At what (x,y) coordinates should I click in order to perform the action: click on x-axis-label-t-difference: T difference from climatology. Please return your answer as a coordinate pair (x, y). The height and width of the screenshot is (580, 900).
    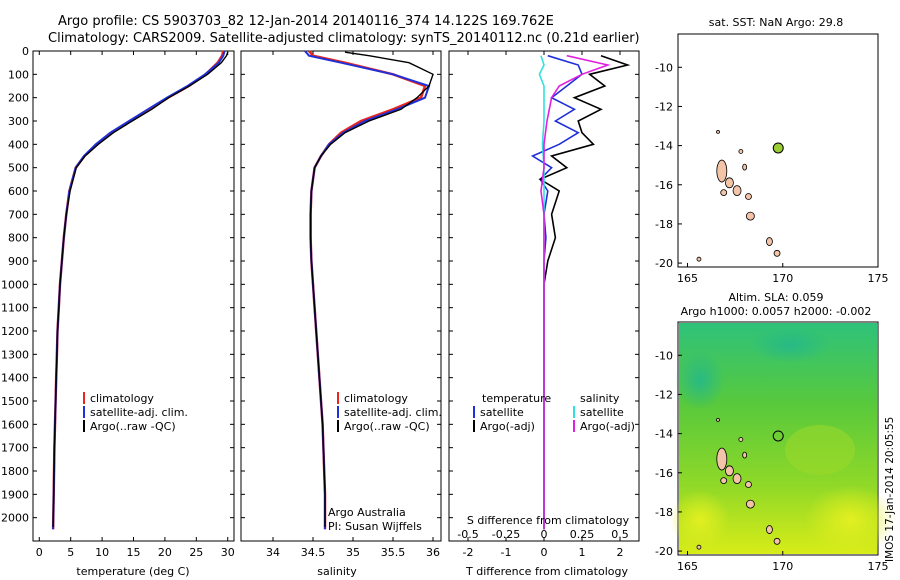
    Looking at the image, I should click on (546, 571).